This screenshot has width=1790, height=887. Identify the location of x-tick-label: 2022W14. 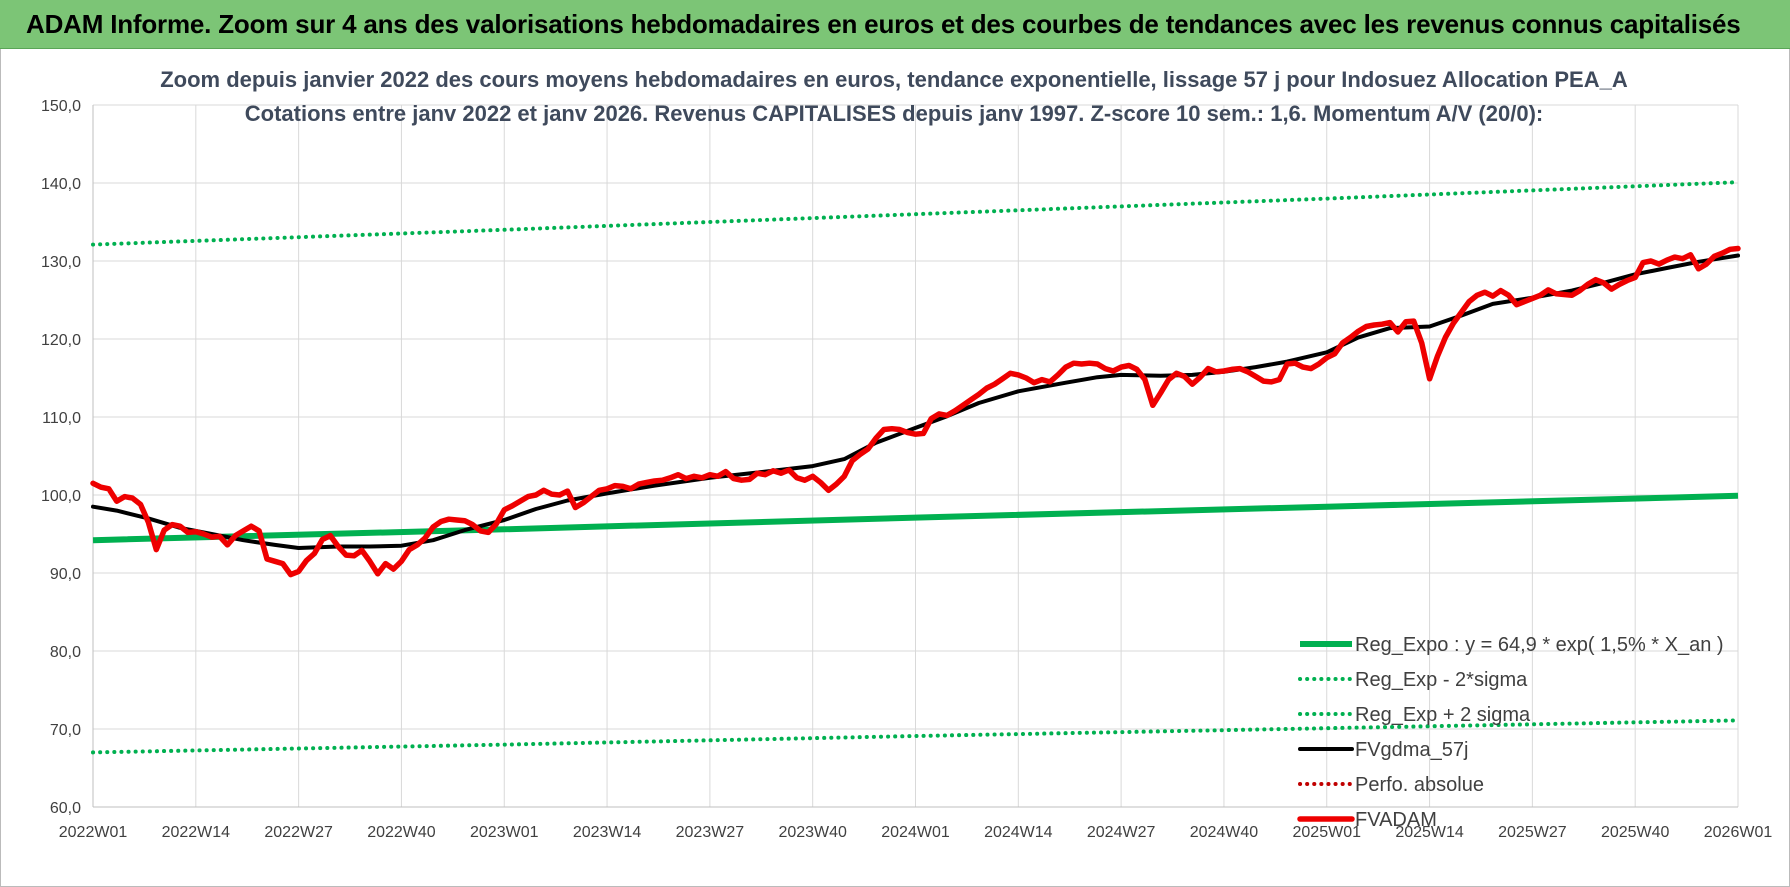
(196, 832).